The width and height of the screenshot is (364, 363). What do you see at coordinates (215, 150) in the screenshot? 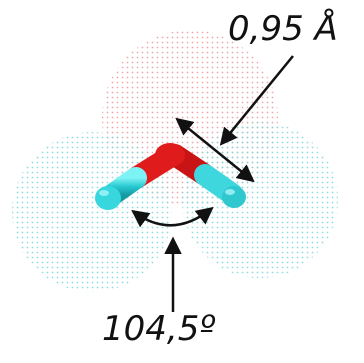
I see `bond-length-double-arrow` at bounding box center [215, 150].